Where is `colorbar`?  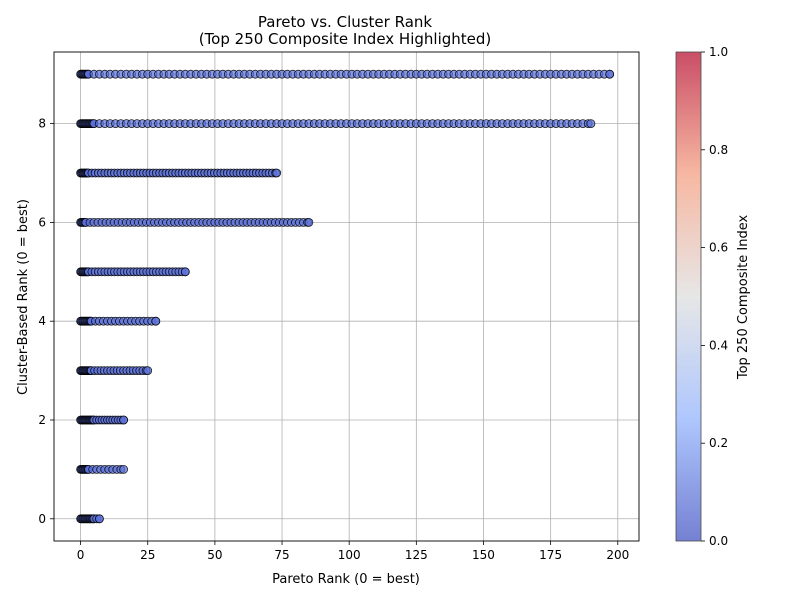 colorbar is located at coordinates (688, 296).